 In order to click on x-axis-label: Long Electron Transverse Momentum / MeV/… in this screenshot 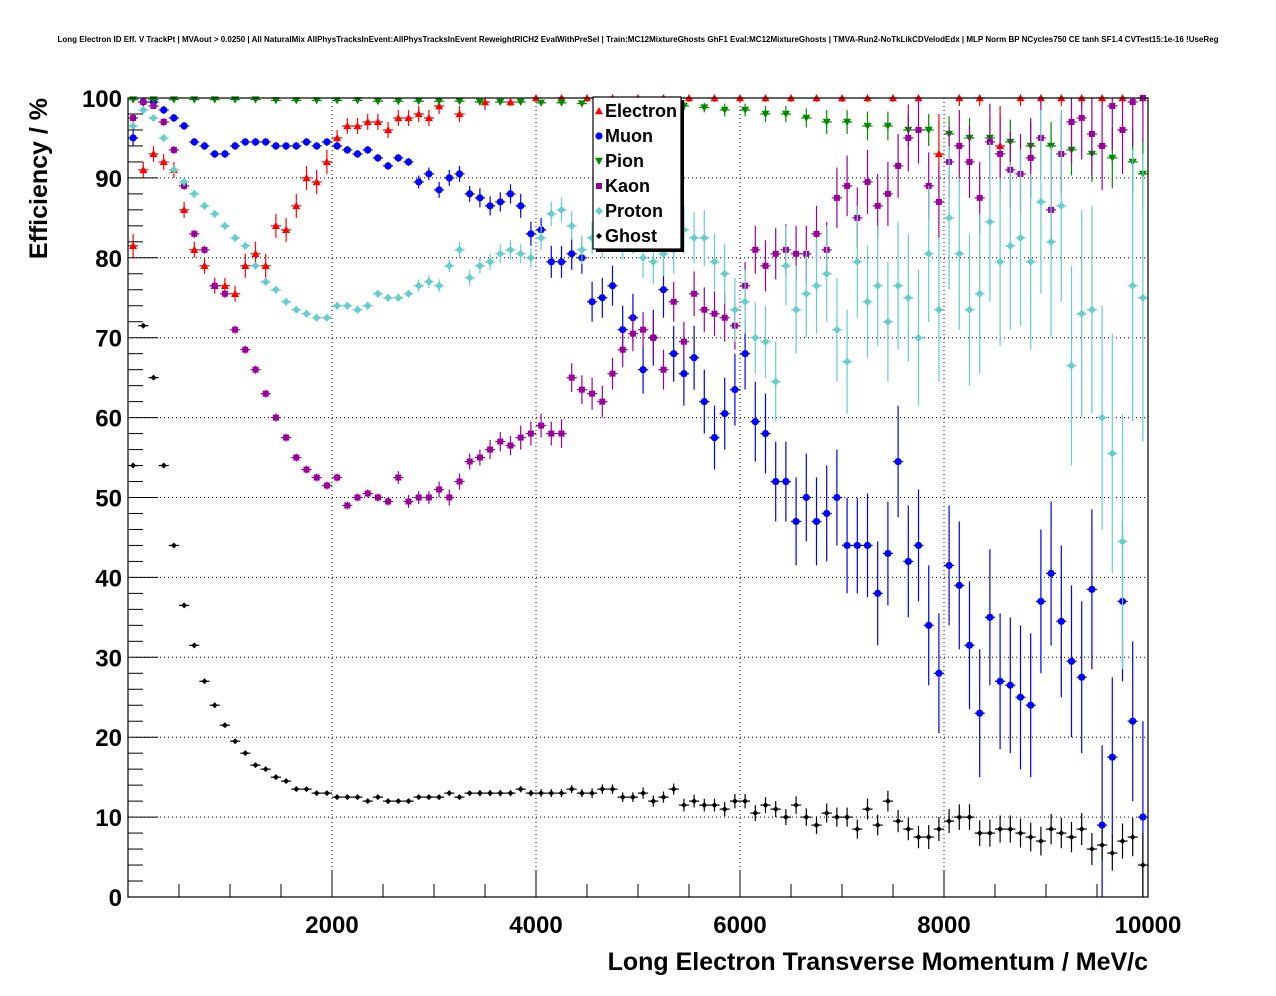, I will do `click(878, 962)`.